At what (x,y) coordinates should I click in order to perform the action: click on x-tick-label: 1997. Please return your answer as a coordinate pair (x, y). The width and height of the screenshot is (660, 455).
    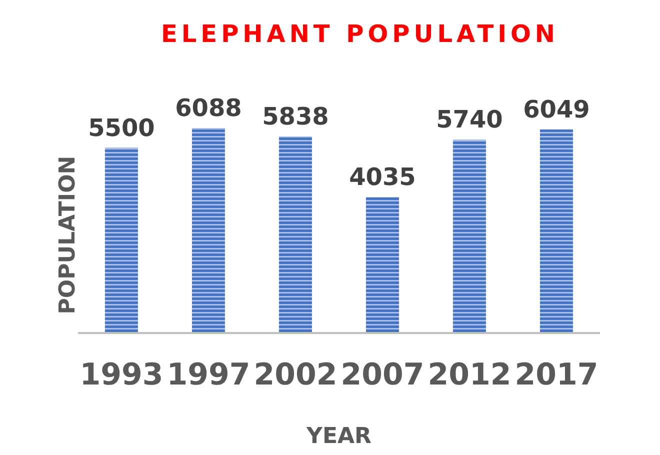
    Looking at the image, I should click on (208, 374).